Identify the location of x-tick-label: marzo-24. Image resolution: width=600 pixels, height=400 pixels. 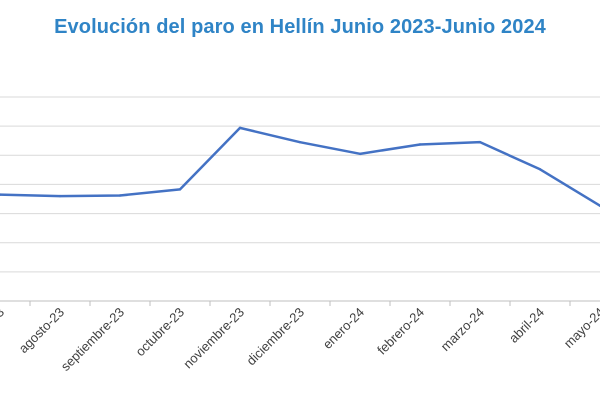
(462, 329).